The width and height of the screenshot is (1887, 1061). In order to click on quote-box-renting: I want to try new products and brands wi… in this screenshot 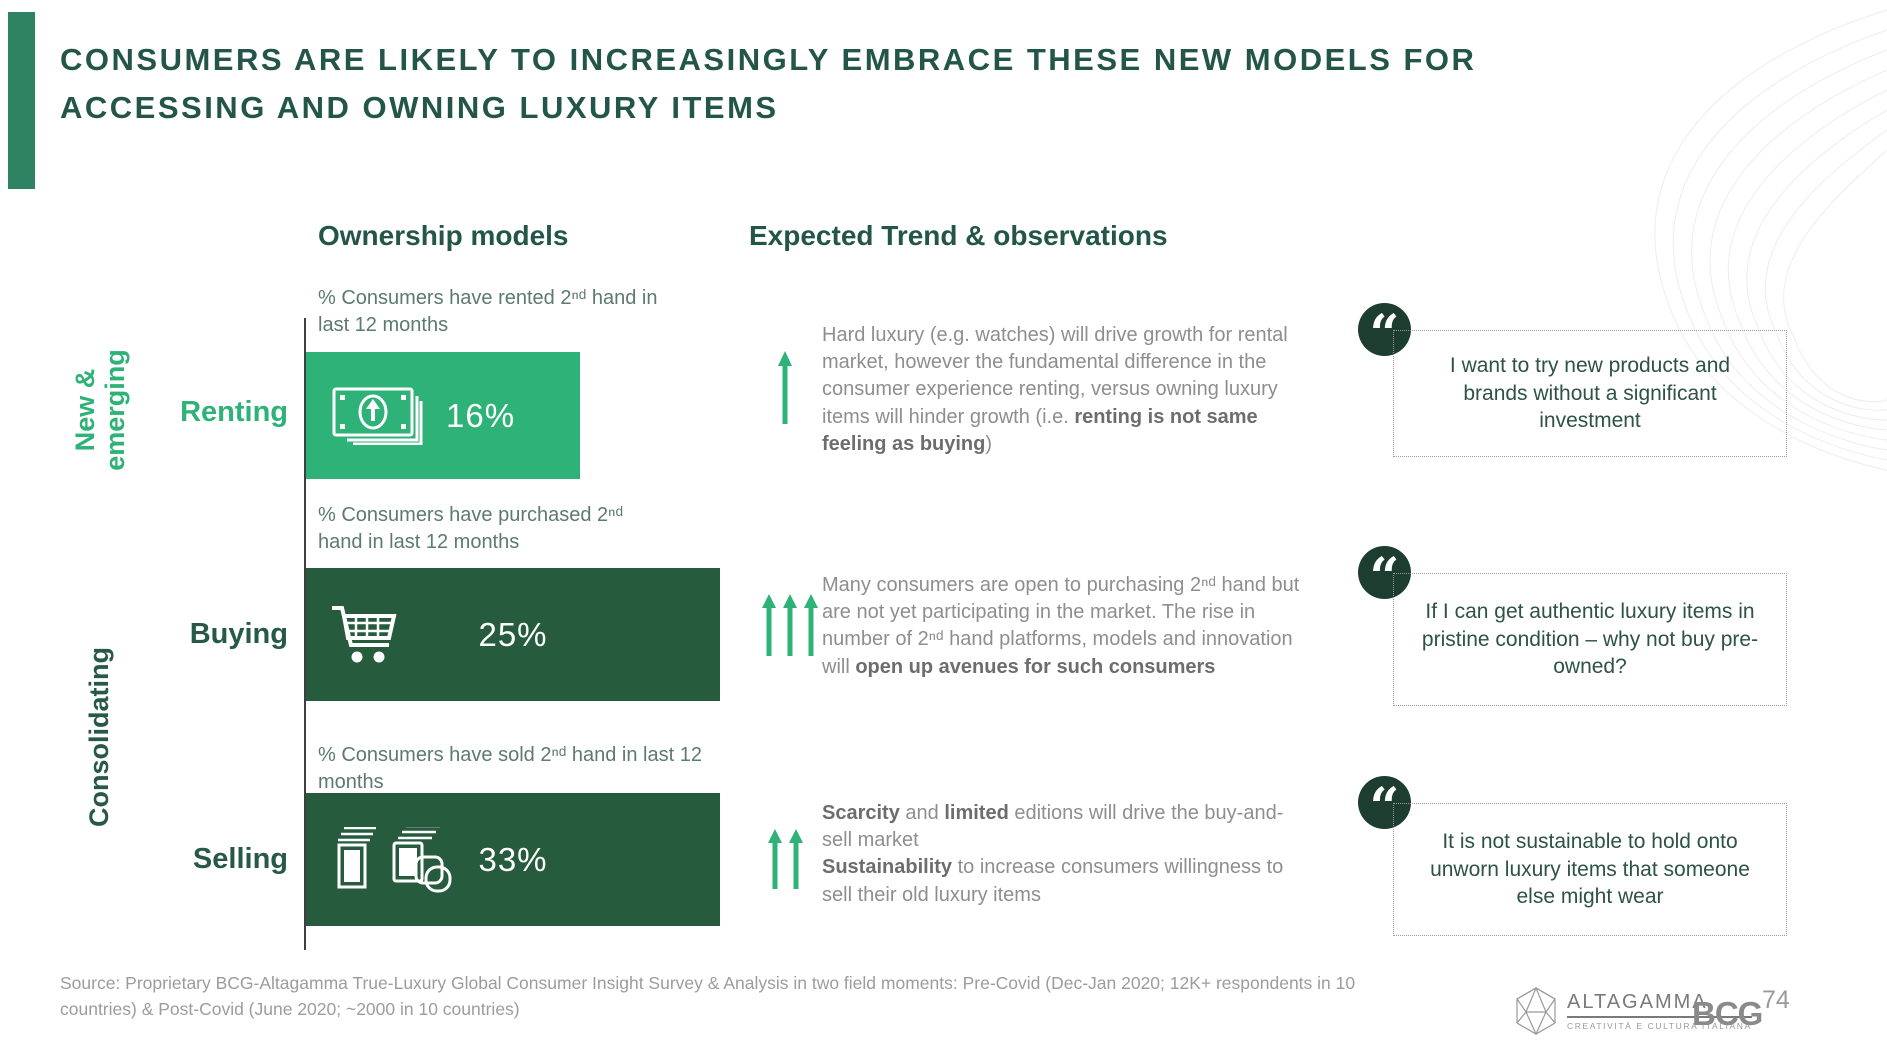, I will do `click(1590, 393)`.